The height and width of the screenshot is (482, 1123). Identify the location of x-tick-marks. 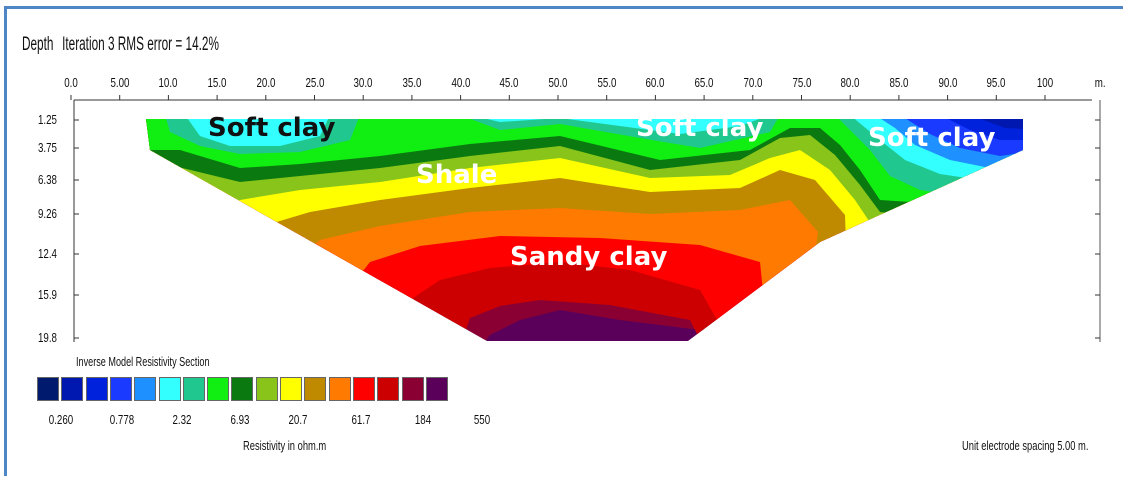
(558, 97).